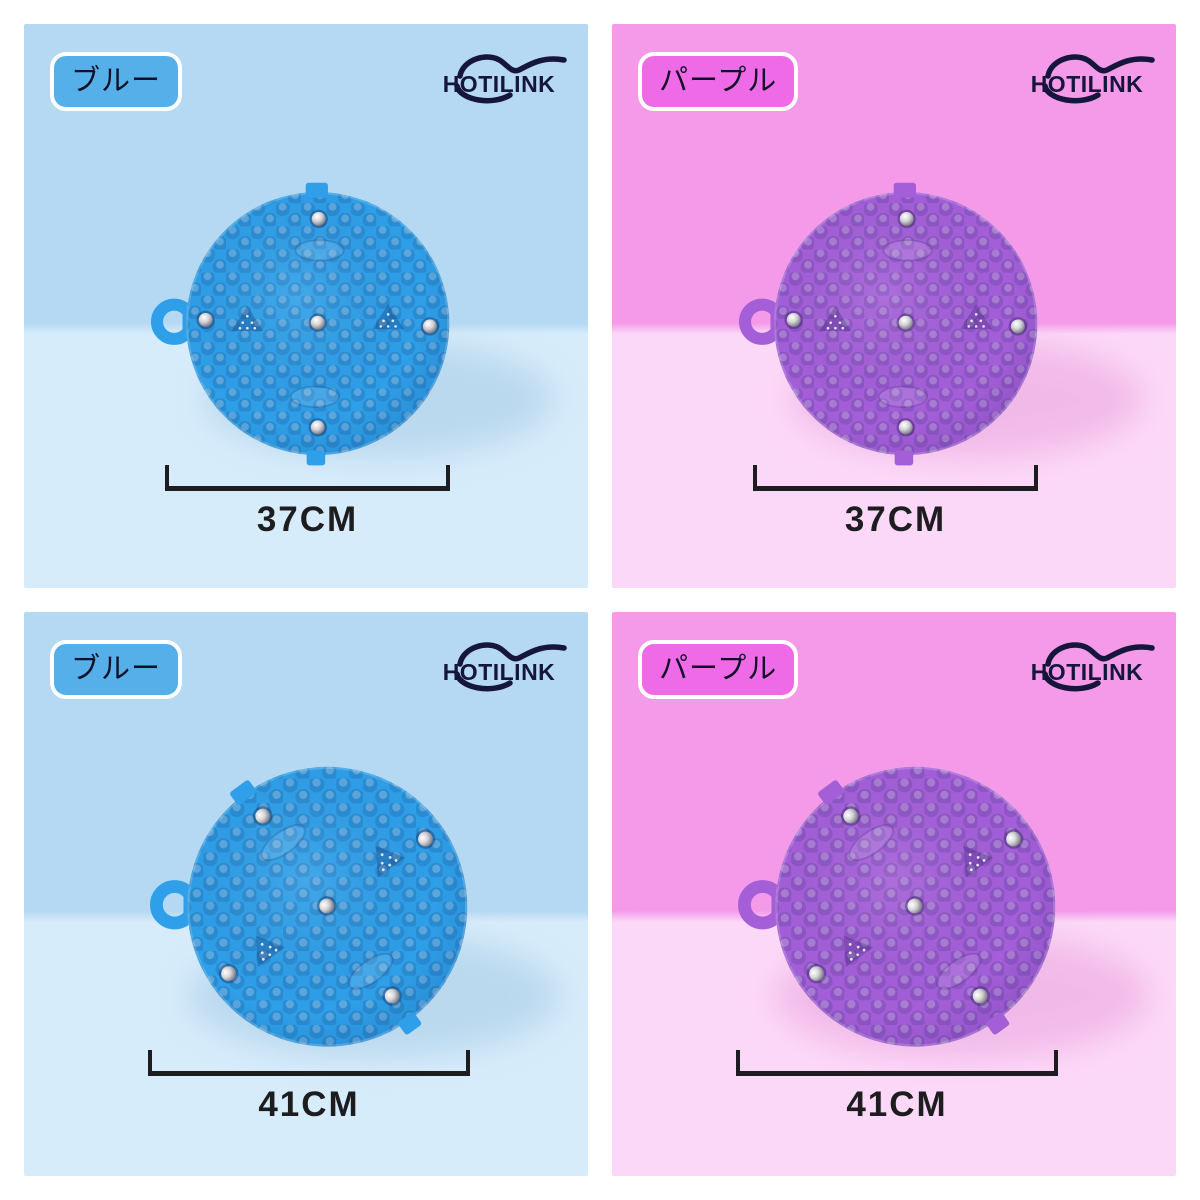 This screenshot has width=1200, height=1200. What do you see at coordinates (308, 328) in the screenshot?
I see `massage-mat-blue-37cm` at bounding box center [308, 328].